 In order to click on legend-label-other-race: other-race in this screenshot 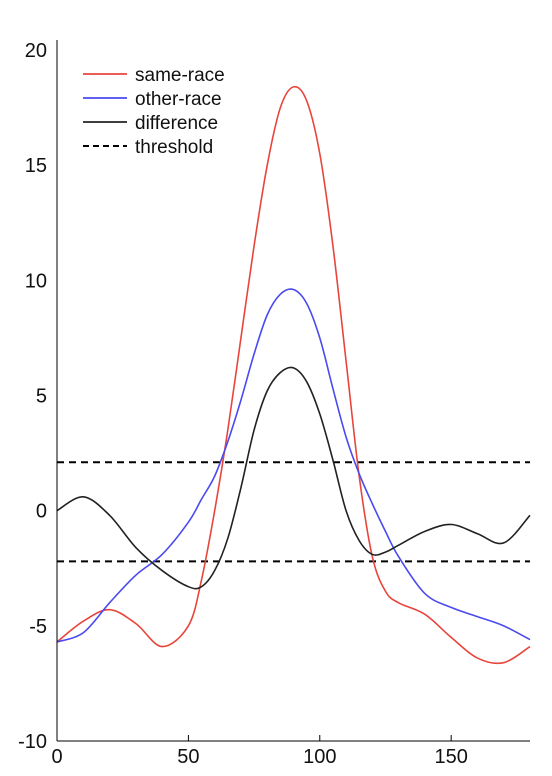, I will do `click(178, 99)`.